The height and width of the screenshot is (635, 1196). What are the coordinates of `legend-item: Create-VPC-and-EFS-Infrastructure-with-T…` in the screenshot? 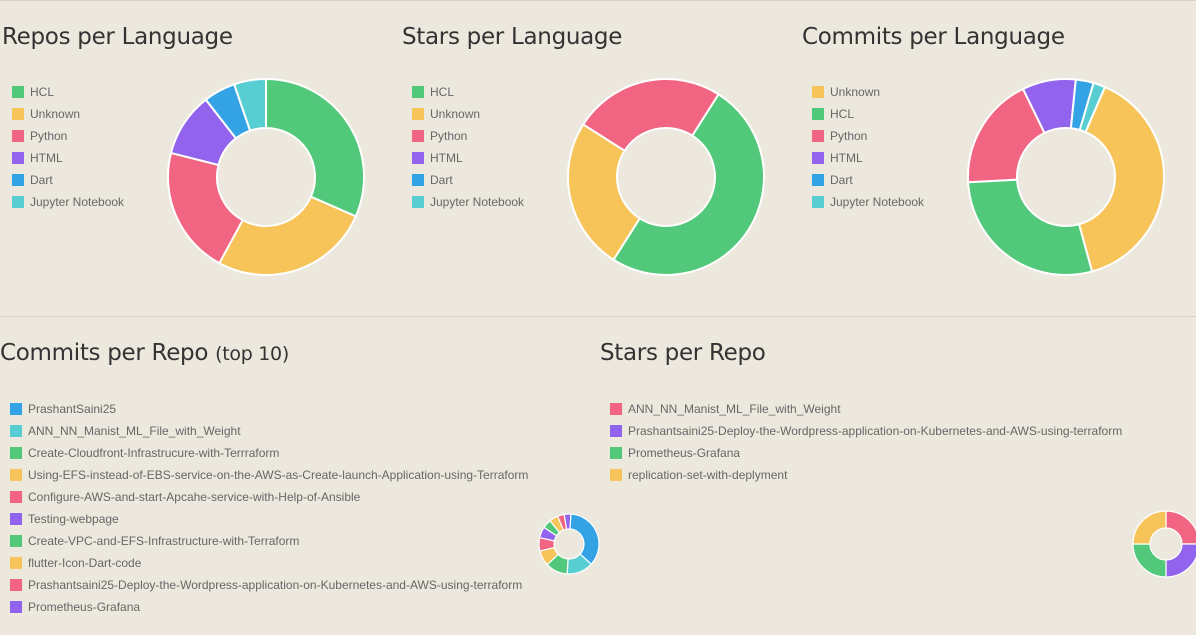 It's located at (269, 541).